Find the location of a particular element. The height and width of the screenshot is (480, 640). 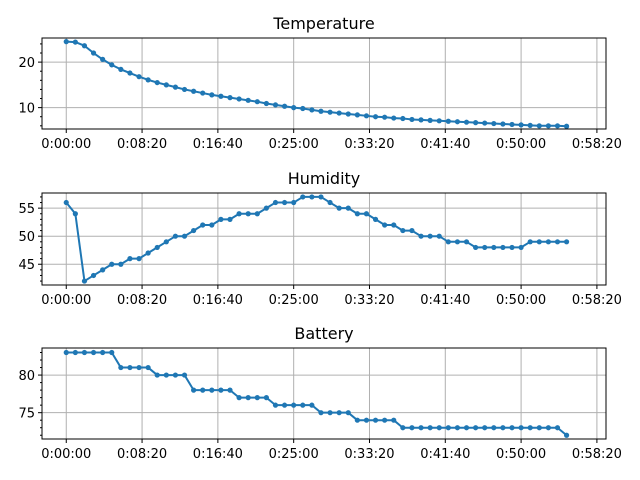

humidity-x-tick-label: 0:58:20 is located at coordinates (597, 300).